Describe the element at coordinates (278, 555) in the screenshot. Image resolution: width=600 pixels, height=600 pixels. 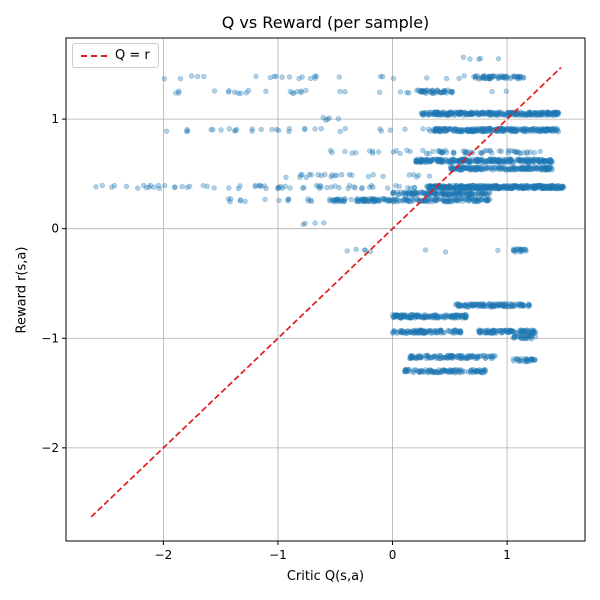
I see `x-tick-label-1: −1` at that location.